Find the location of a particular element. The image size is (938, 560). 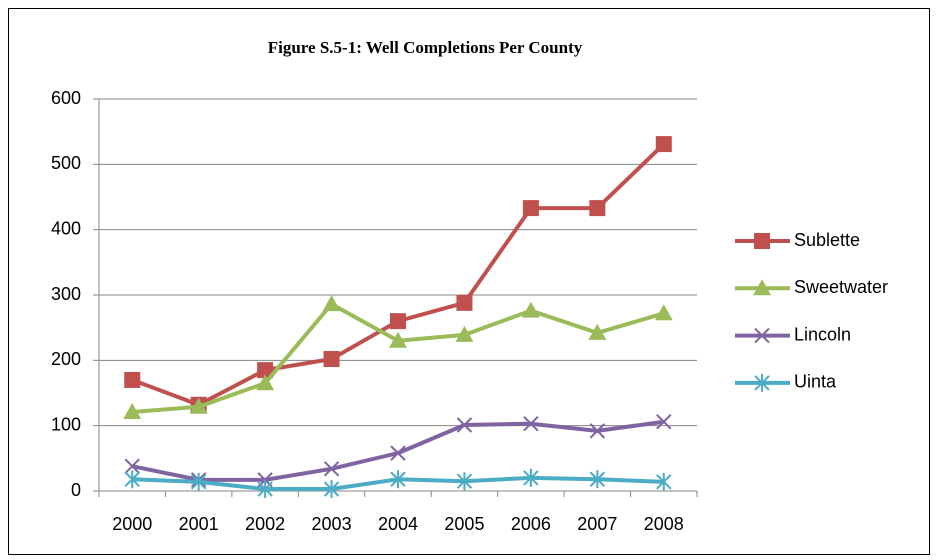

y-tick-label: 100 is located at coordinates (66, 424).